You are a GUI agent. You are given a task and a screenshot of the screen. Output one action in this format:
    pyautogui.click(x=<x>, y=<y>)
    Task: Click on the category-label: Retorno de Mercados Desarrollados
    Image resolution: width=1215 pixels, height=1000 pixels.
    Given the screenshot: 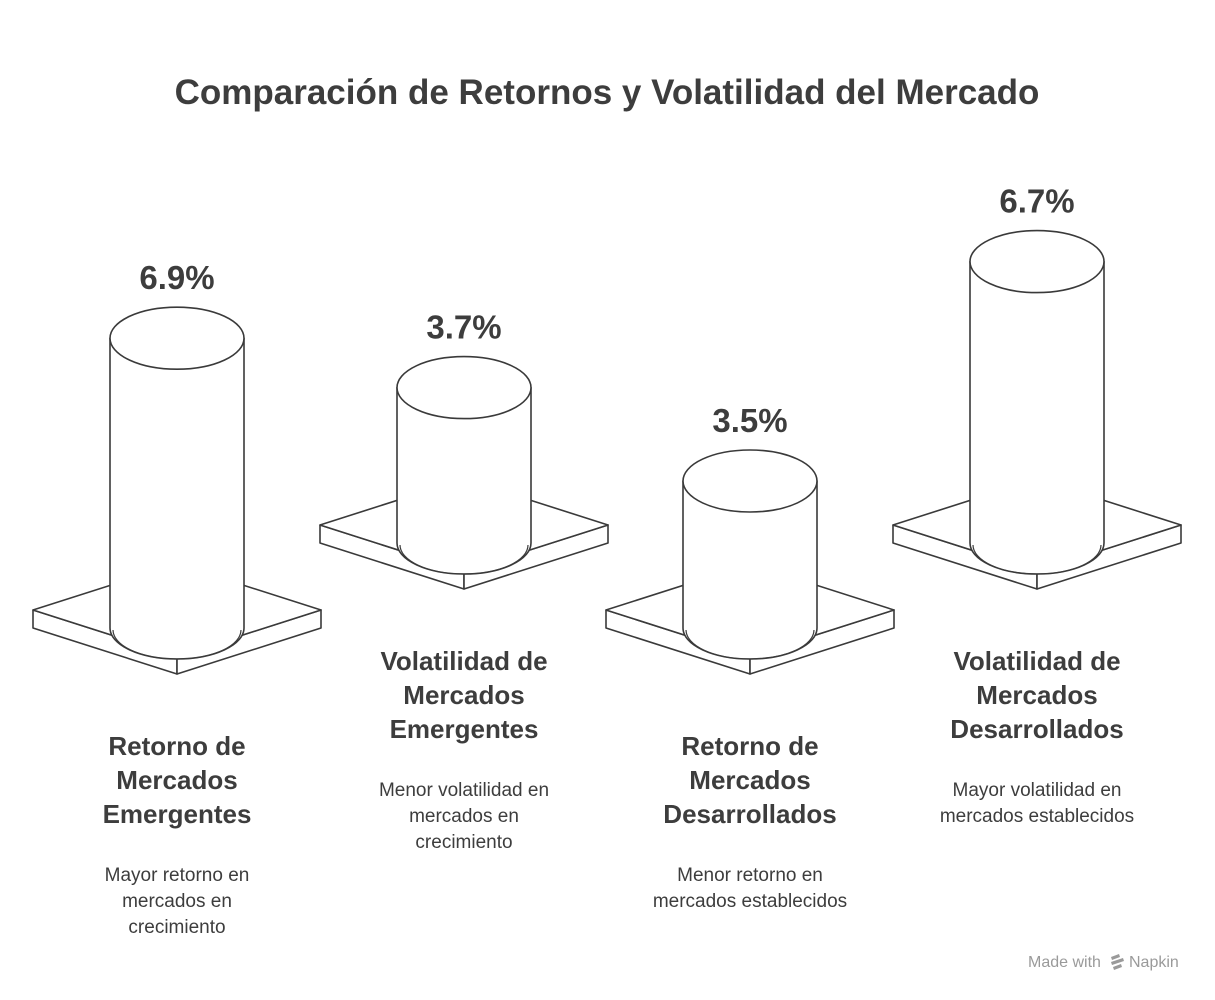 What is the action you would take?
    pyautogui.click(x=749, y=780)
    